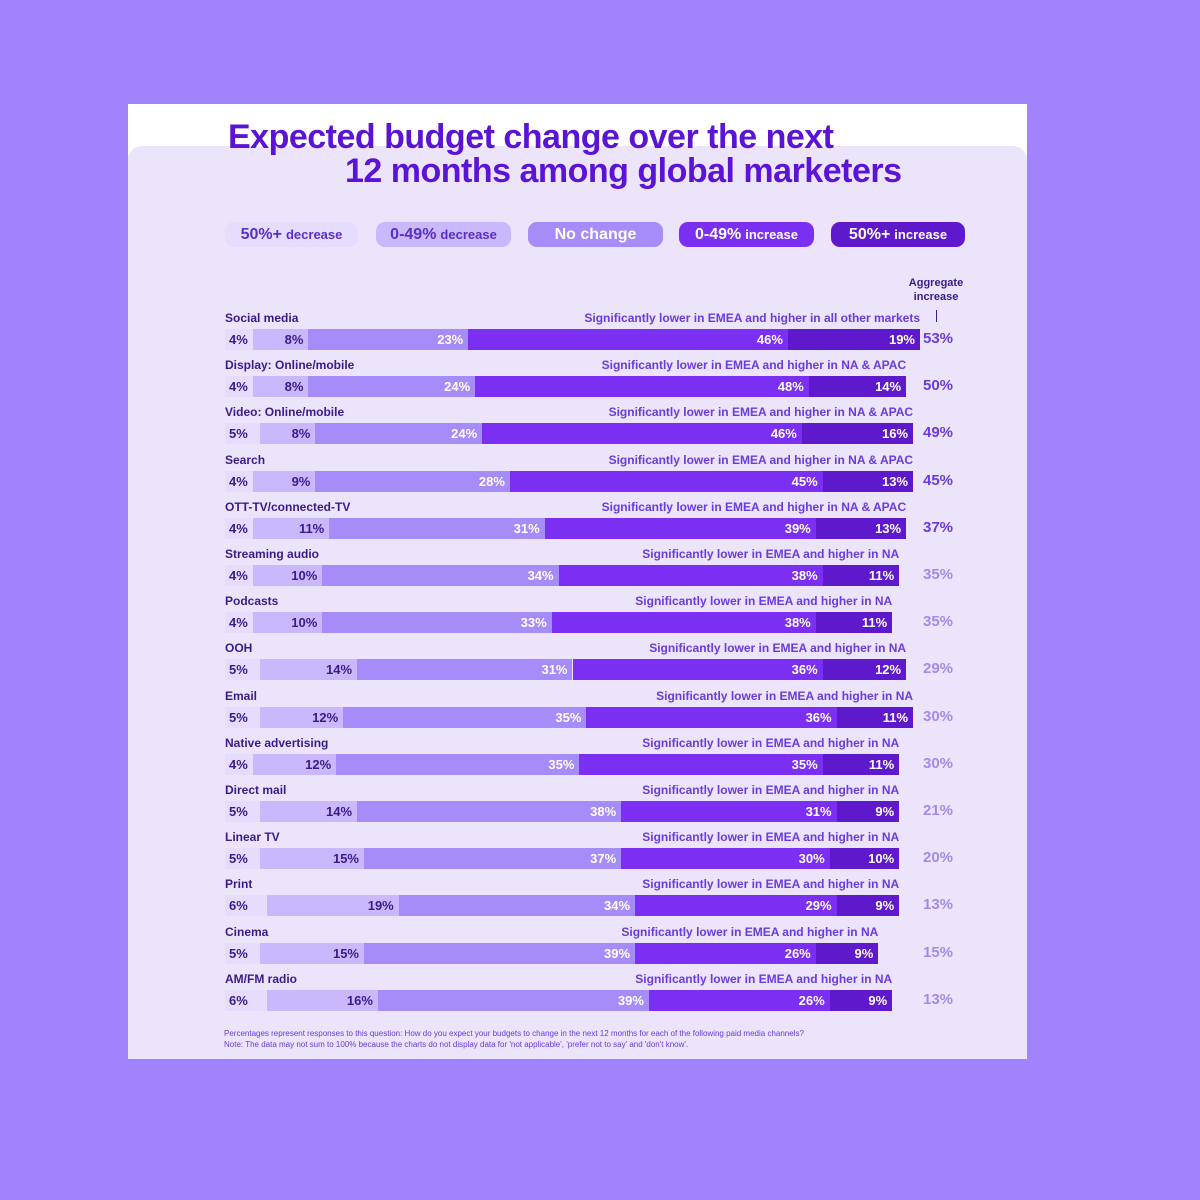 Image resolution: width=1200 pixels, height=1200 pixels. What do you see at coordinates (450, 339) in the screenshot?
I see `segment-value-label: 23%` at bounding box center [450, 339].